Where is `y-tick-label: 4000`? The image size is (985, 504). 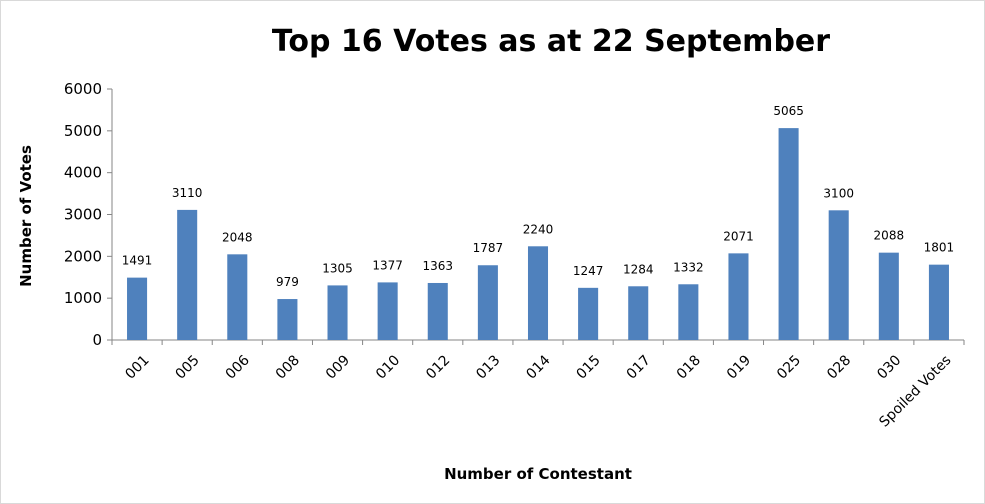
y-tick-label: 4000 is located at coordinates (83, 173).